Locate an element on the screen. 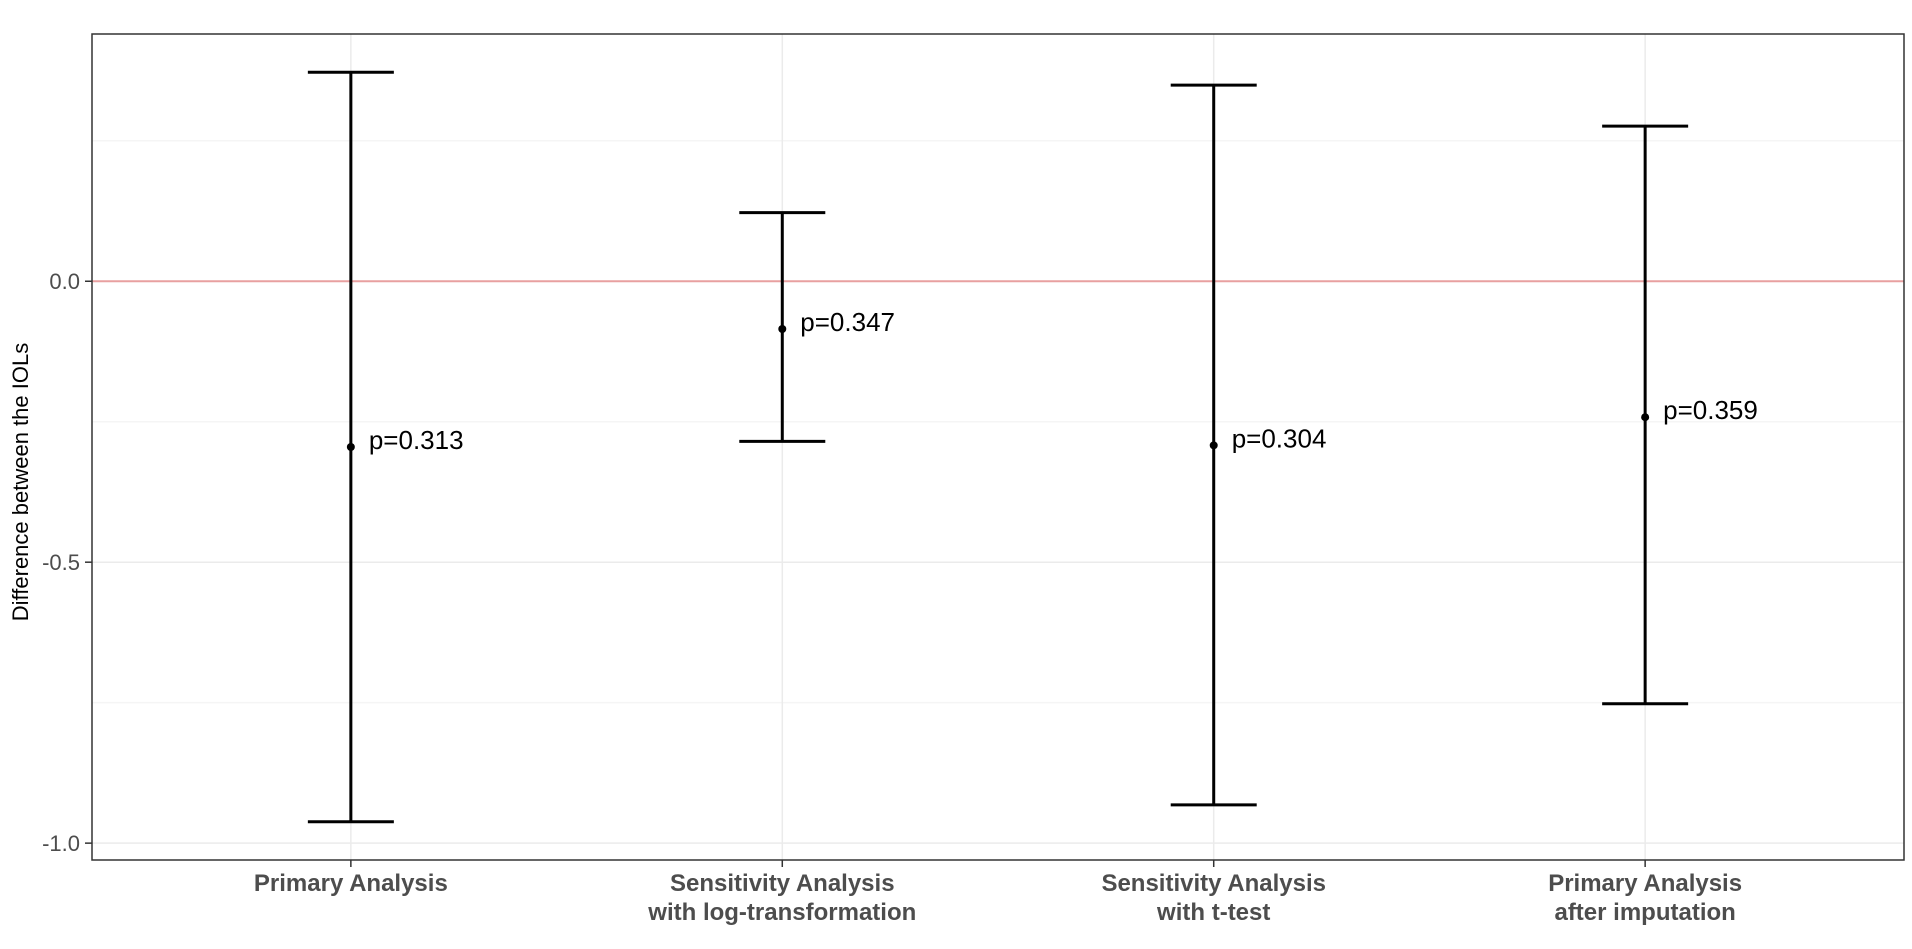  y-axis-ticks: -1.0 -0.5 0.0 is located at coordinates (67, 562).